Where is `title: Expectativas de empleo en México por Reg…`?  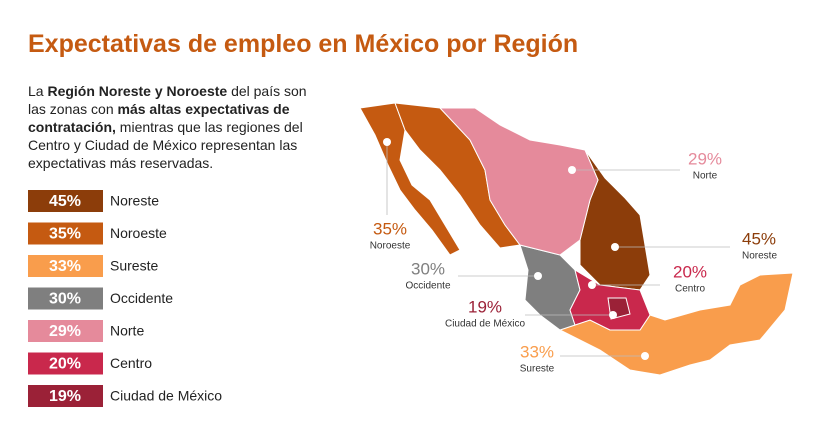
title: Expectativas de empleo en México por Reg… is located at coordinates (303, 44).